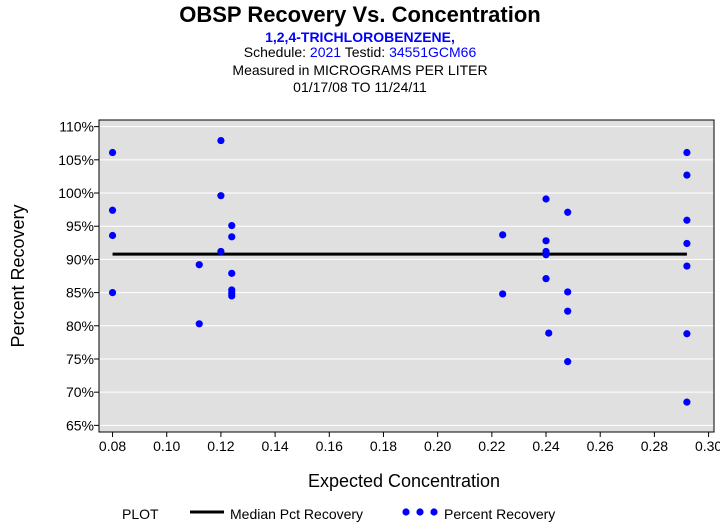  I want to click on schedule-value: 2021, so click(325, 52).